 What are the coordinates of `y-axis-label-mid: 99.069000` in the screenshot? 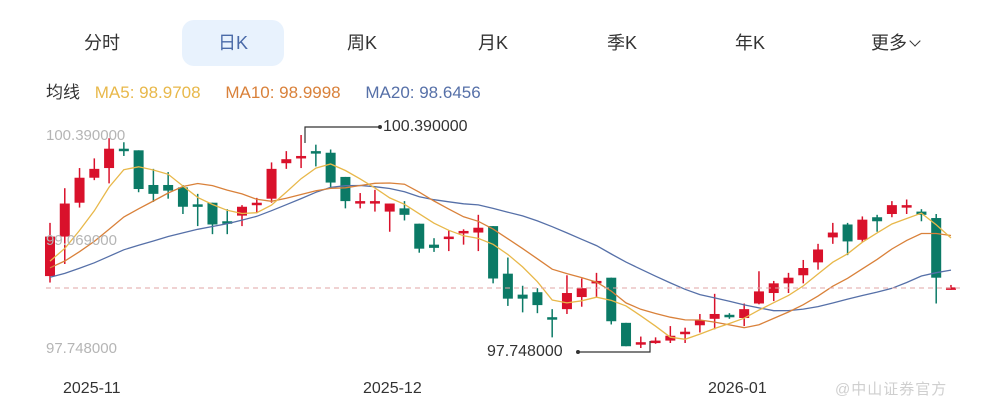 It's located at (81, 240).